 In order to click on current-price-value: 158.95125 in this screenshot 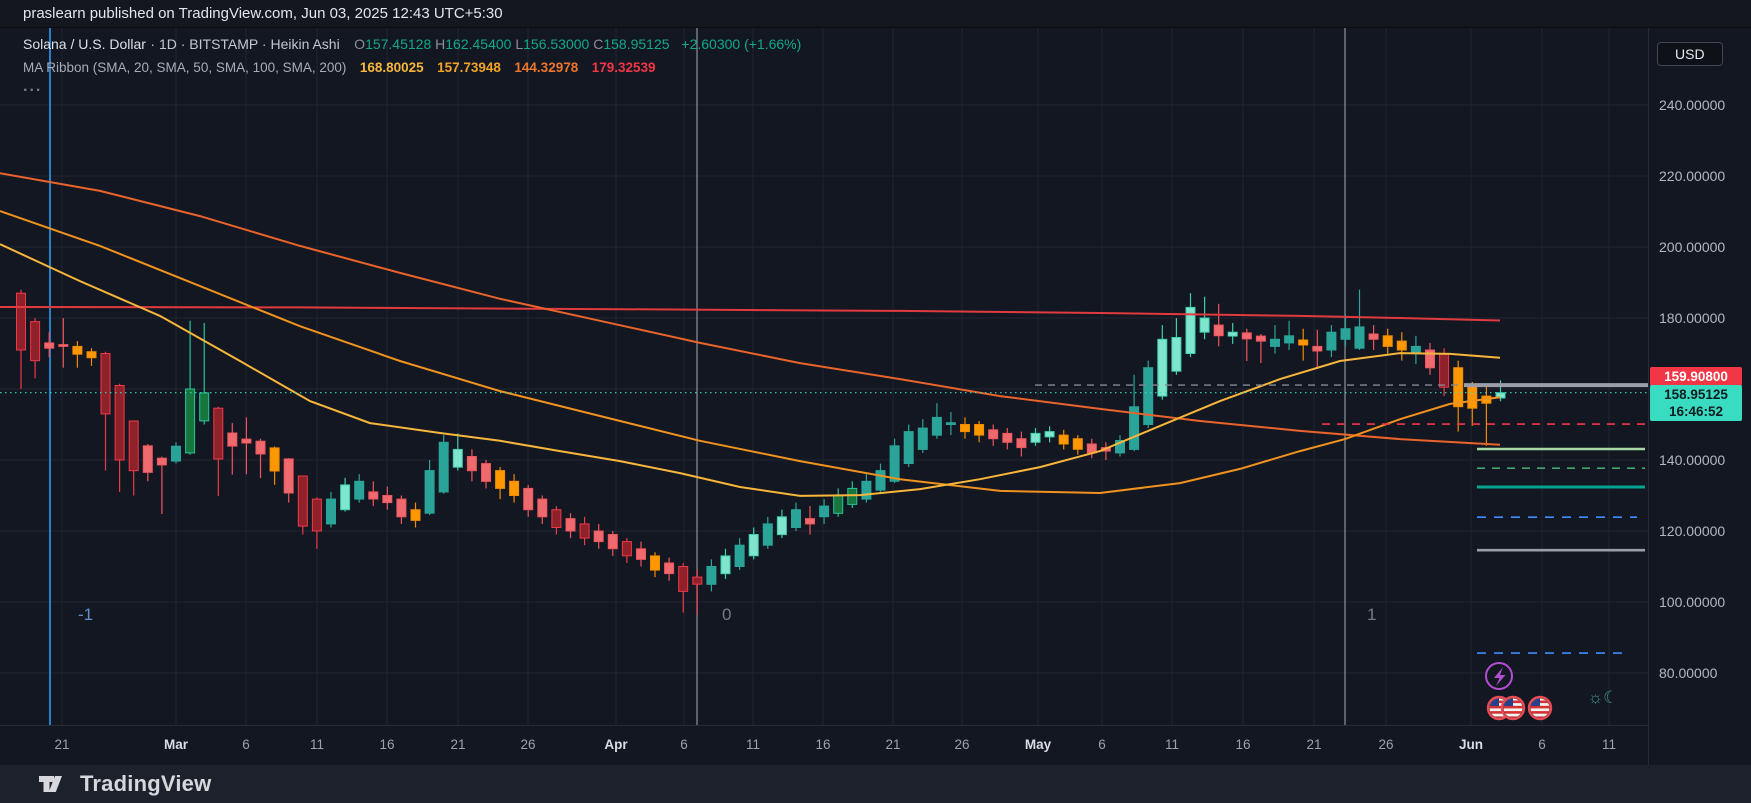, I will do `click(1696, 394)`.